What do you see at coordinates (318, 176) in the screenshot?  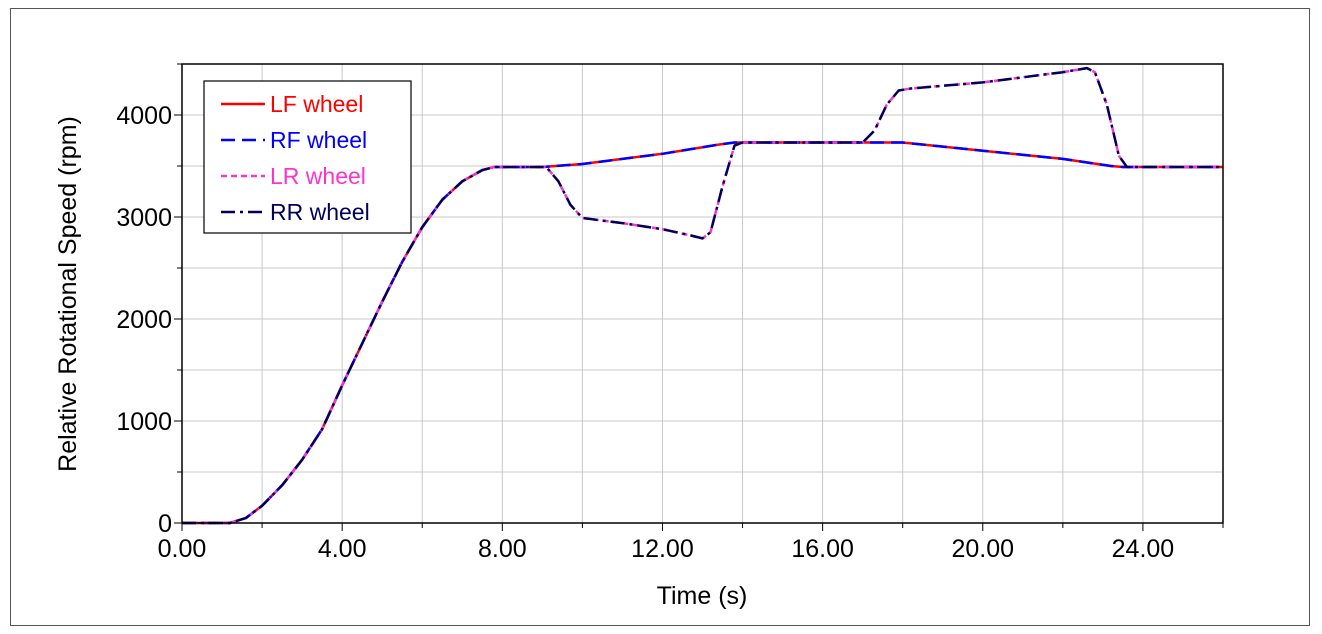 I see `legend-label-lr: LR wheel` at bounding box center [318, 176].